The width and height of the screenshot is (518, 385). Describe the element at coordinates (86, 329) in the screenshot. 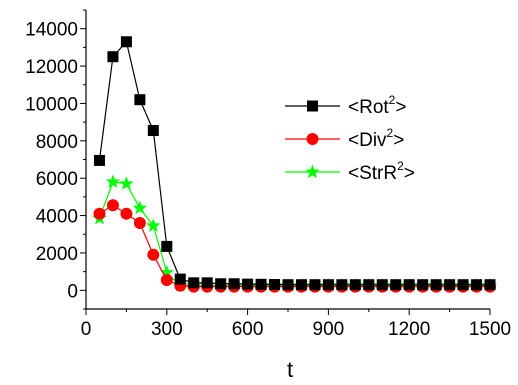

I see `x-tick-label: 0` at that location.